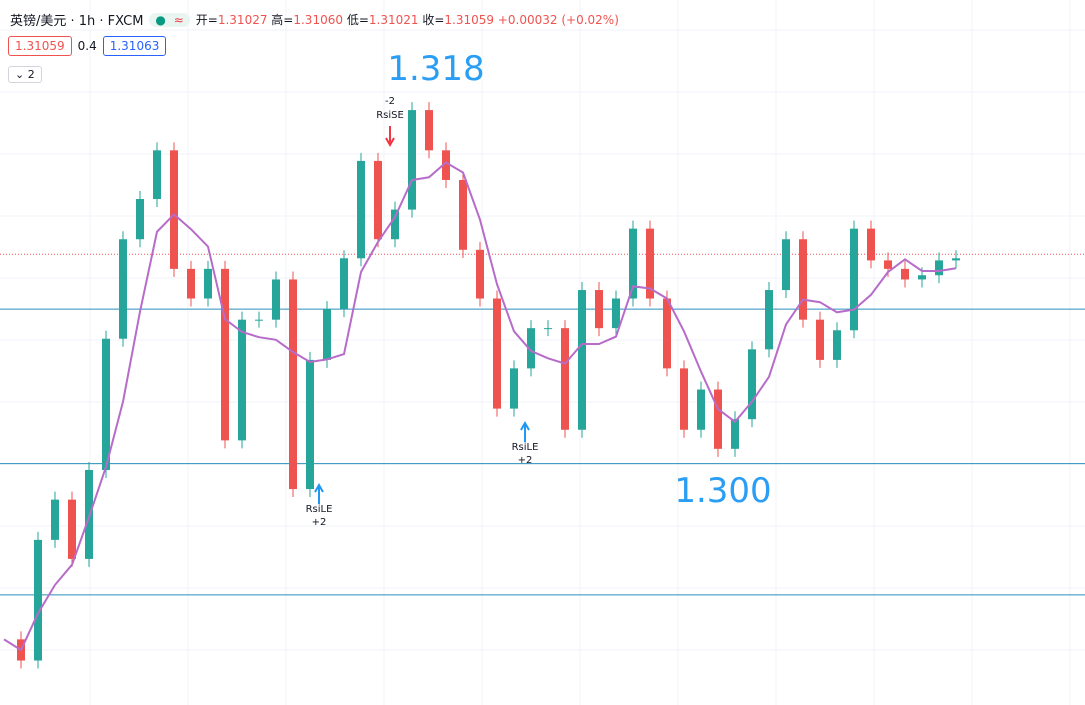  Describe the element at coordinates (242, 20) in the screenshot. I see `ohlc-value: 1.31027` at that location.